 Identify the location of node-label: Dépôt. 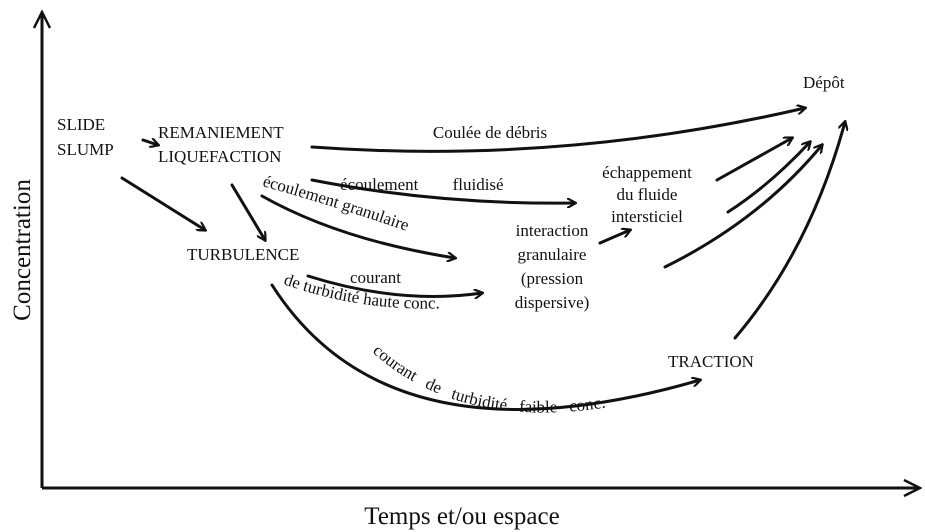
(824, 82).